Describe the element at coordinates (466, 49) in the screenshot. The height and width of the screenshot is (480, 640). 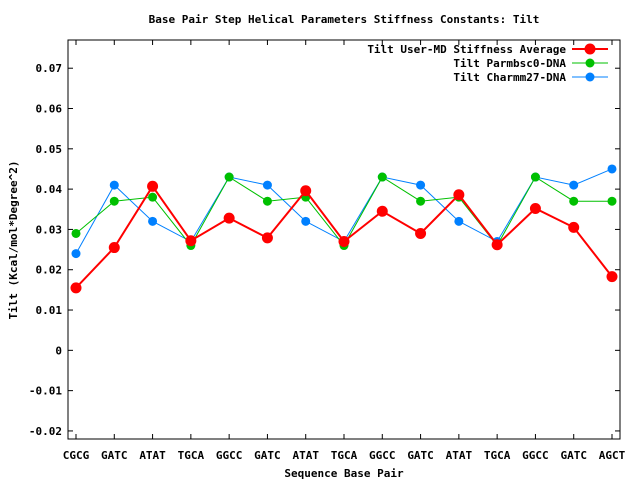
I see `legend-label: Tilt User-MD Stiffness Average` at that location.